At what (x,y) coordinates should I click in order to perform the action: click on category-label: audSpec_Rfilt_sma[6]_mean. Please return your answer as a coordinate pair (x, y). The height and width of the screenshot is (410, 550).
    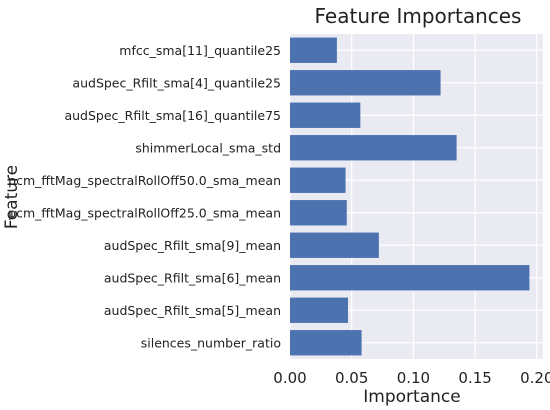
    Looking at the image, I should click on (192, 277).